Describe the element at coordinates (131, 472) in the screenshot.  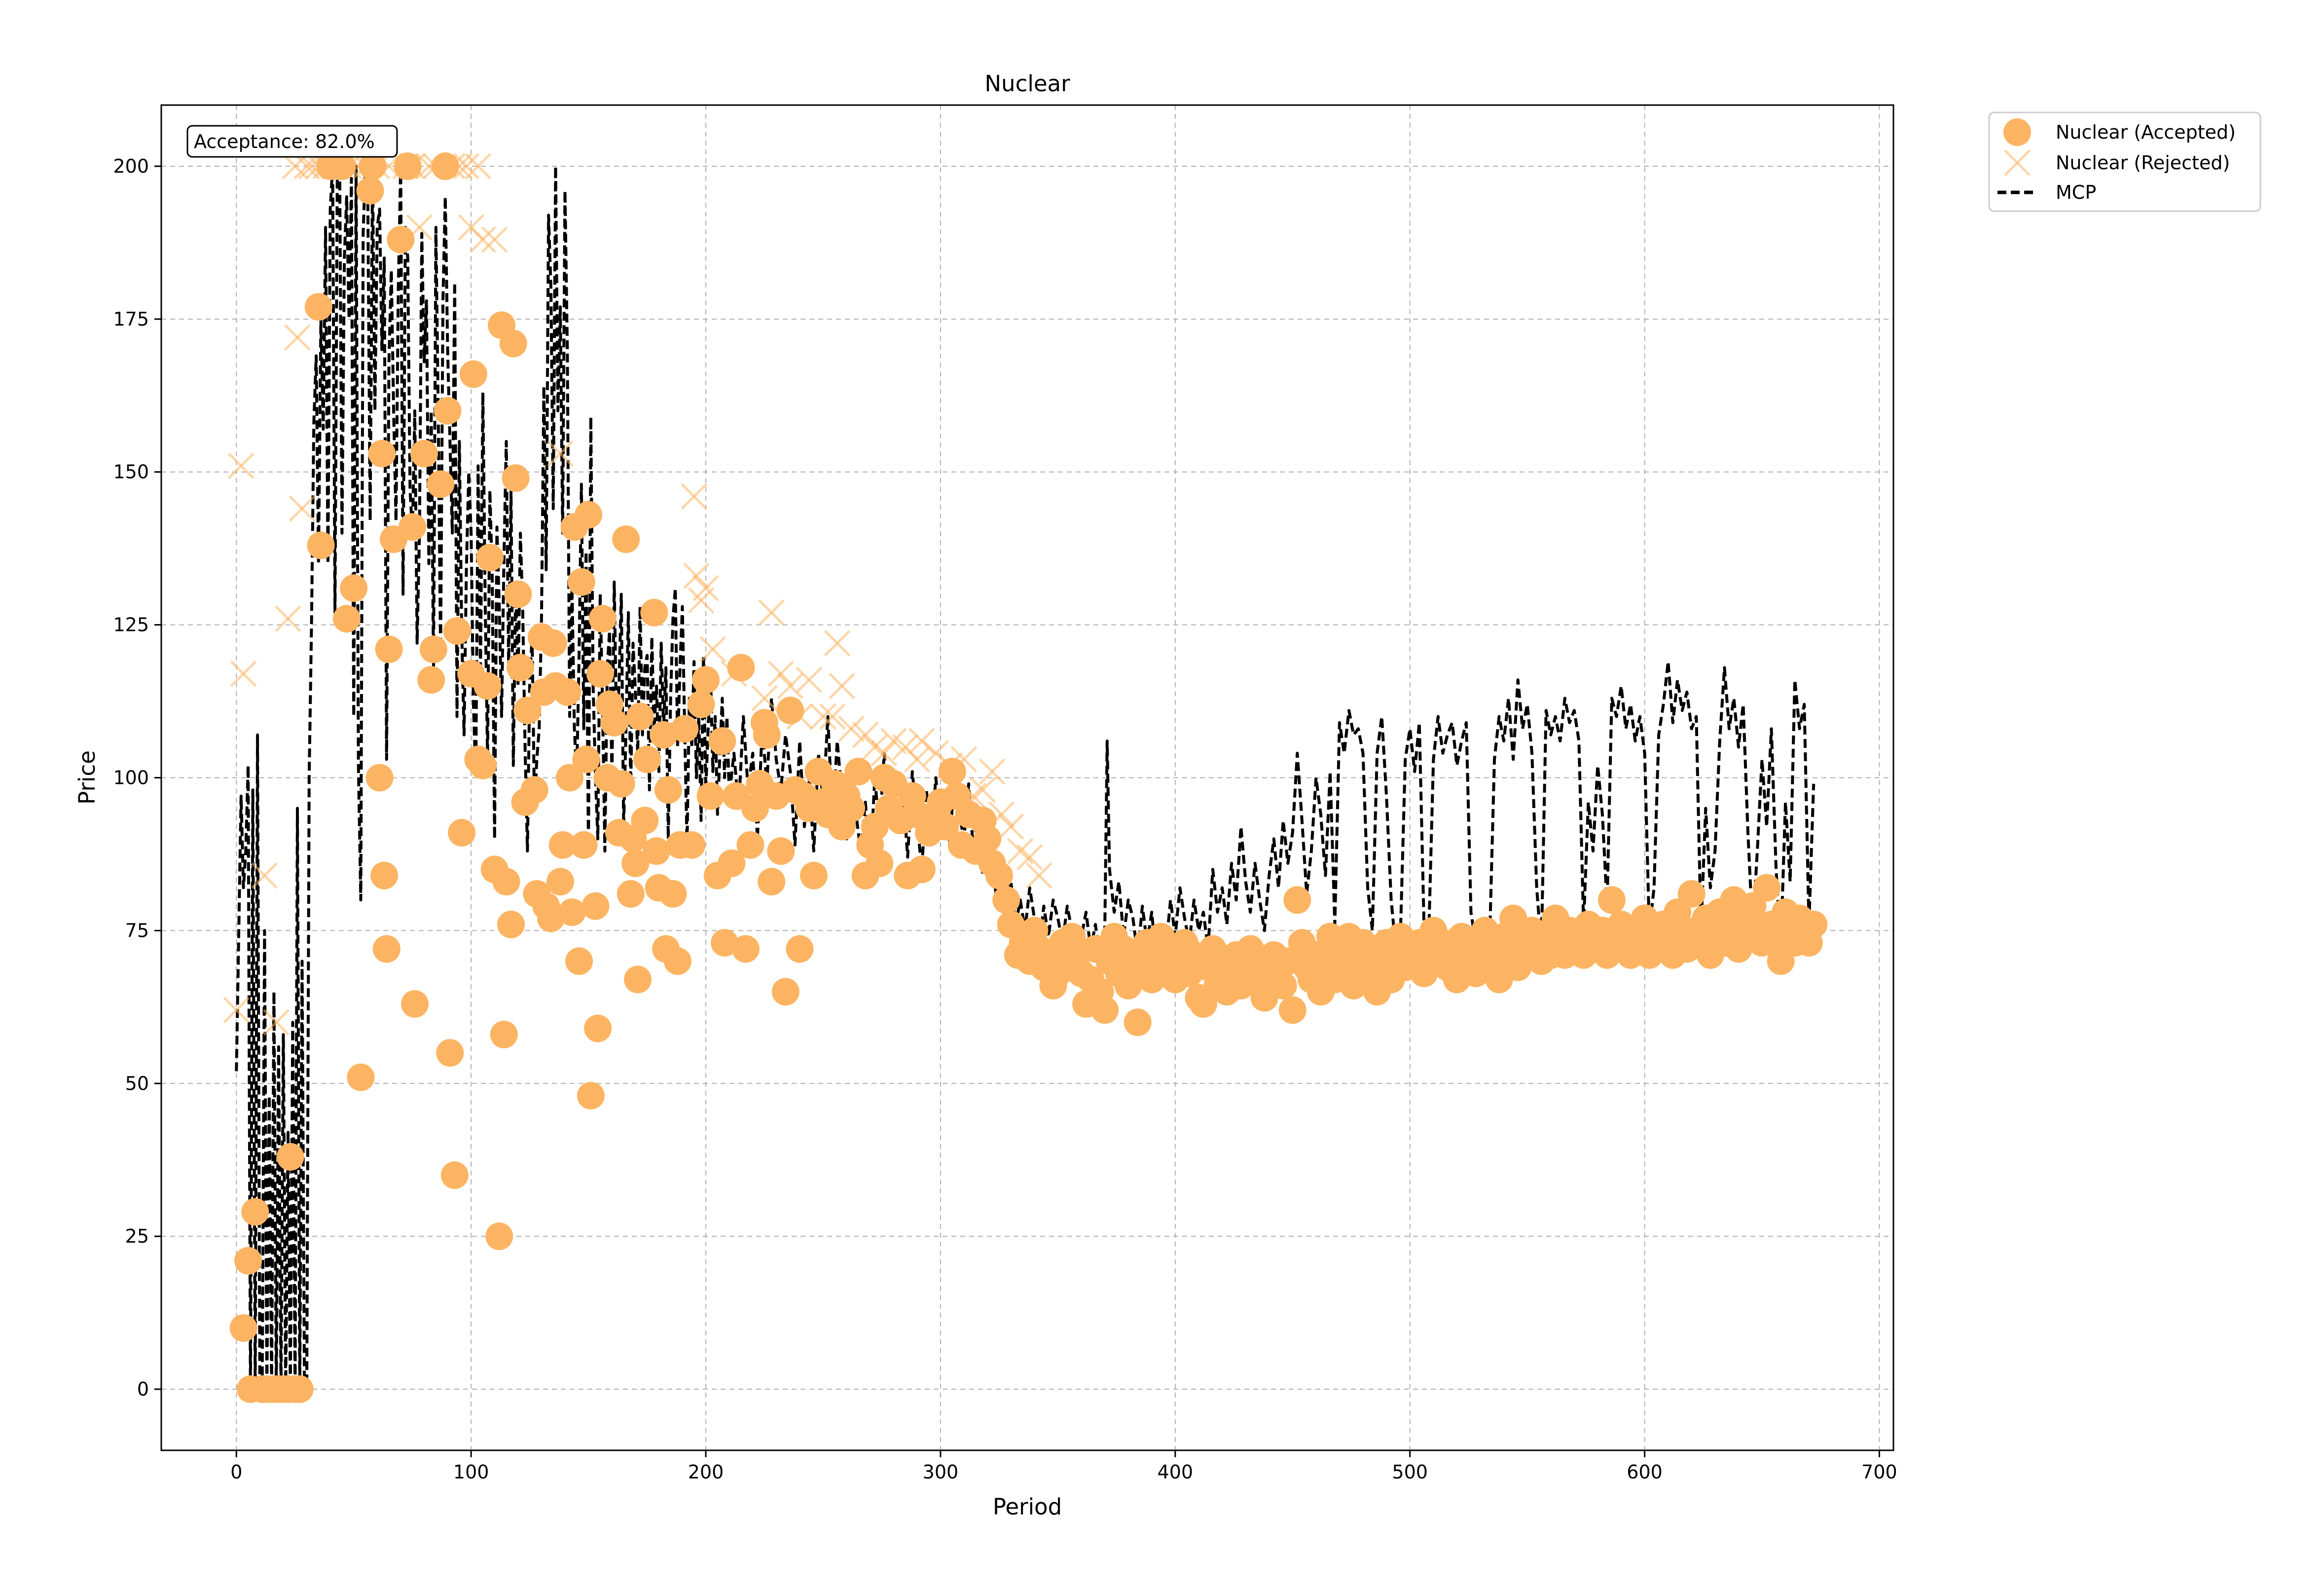
I see `y-tick-label: 150` at that location.